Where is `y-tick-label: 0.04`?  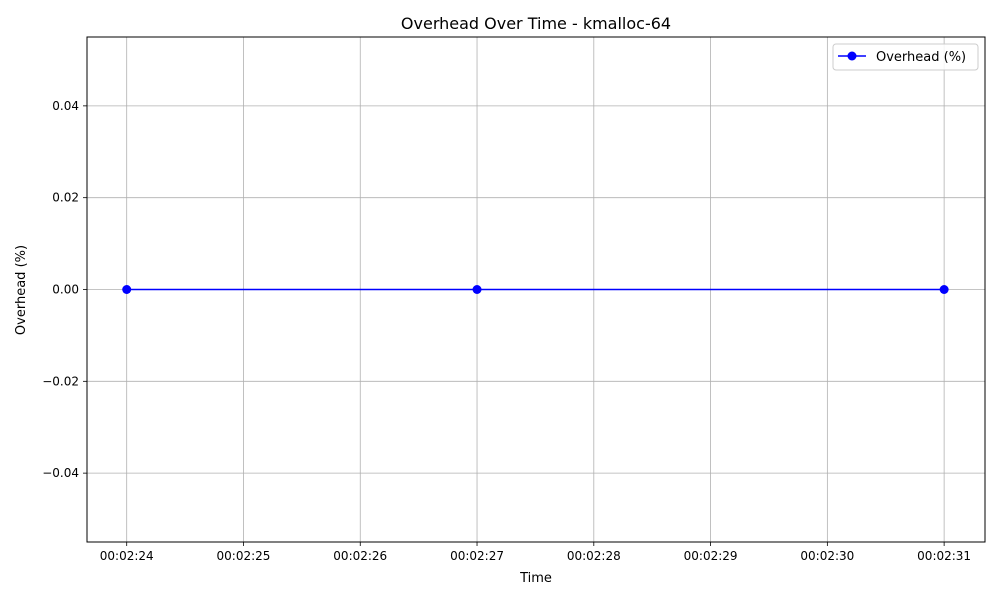 y-tick-label: 0.04 is located at coordinates (65, 106).